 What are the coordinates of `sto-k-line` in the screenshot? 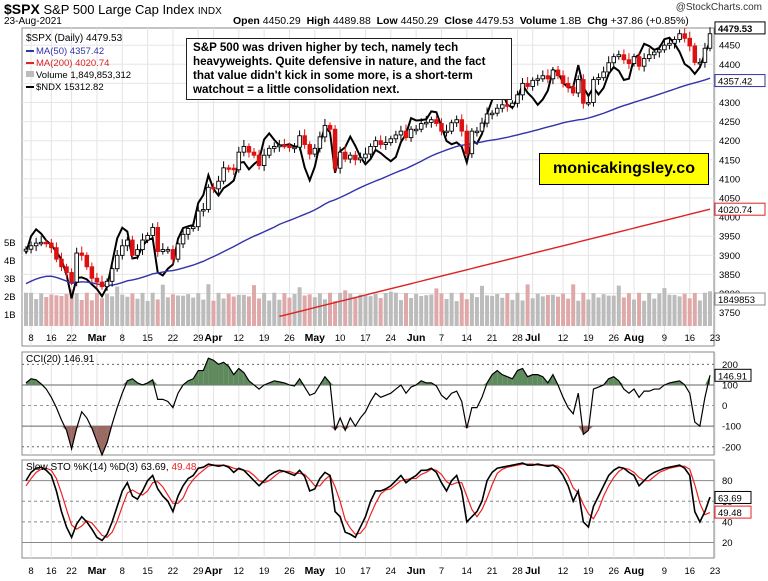 It's located at (368, 502).